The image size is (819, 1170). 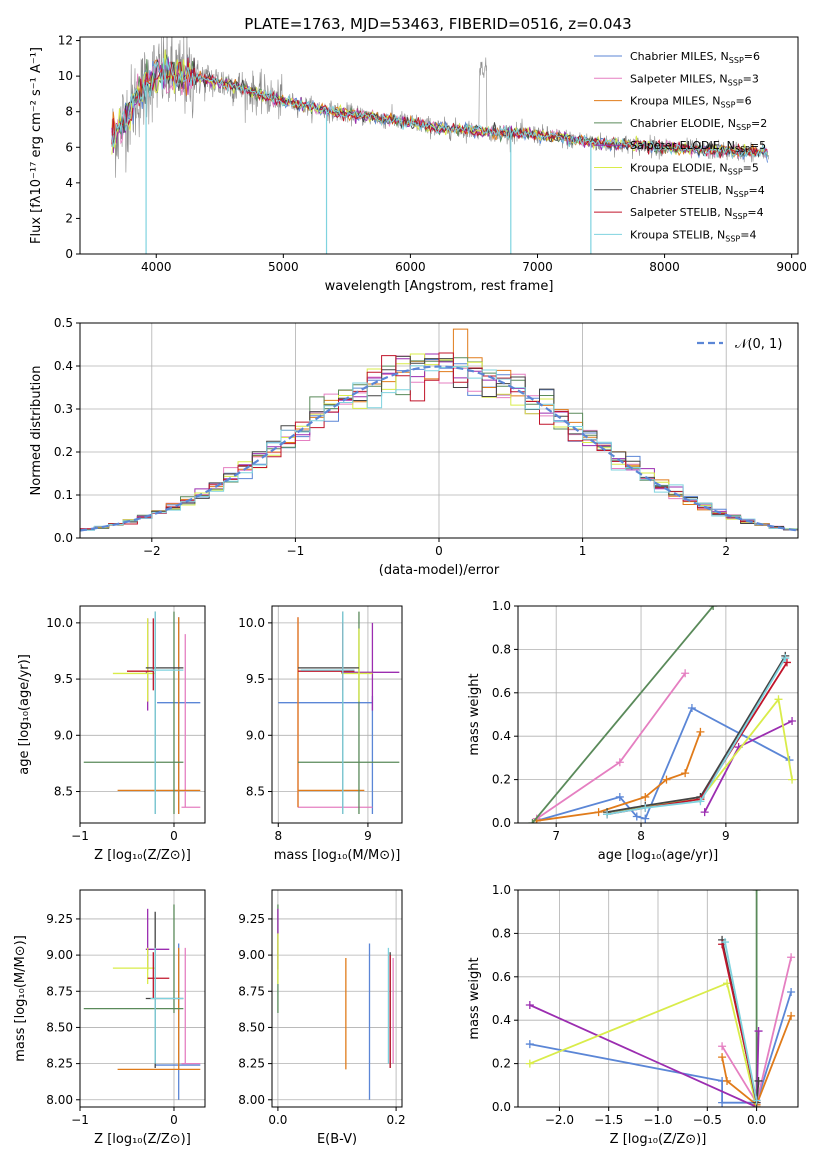 I want to click on y-tick-label: 8.5, so click(x=255, y=792).